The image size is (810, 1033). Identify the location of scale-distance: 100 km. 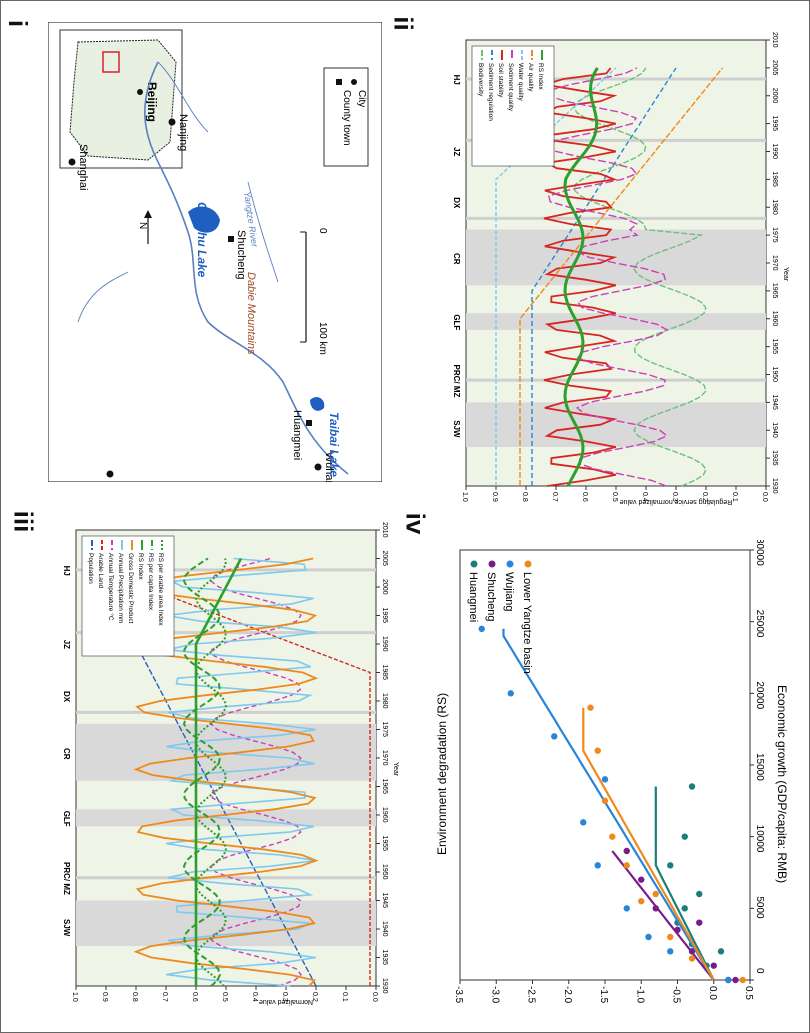
(322, 338).